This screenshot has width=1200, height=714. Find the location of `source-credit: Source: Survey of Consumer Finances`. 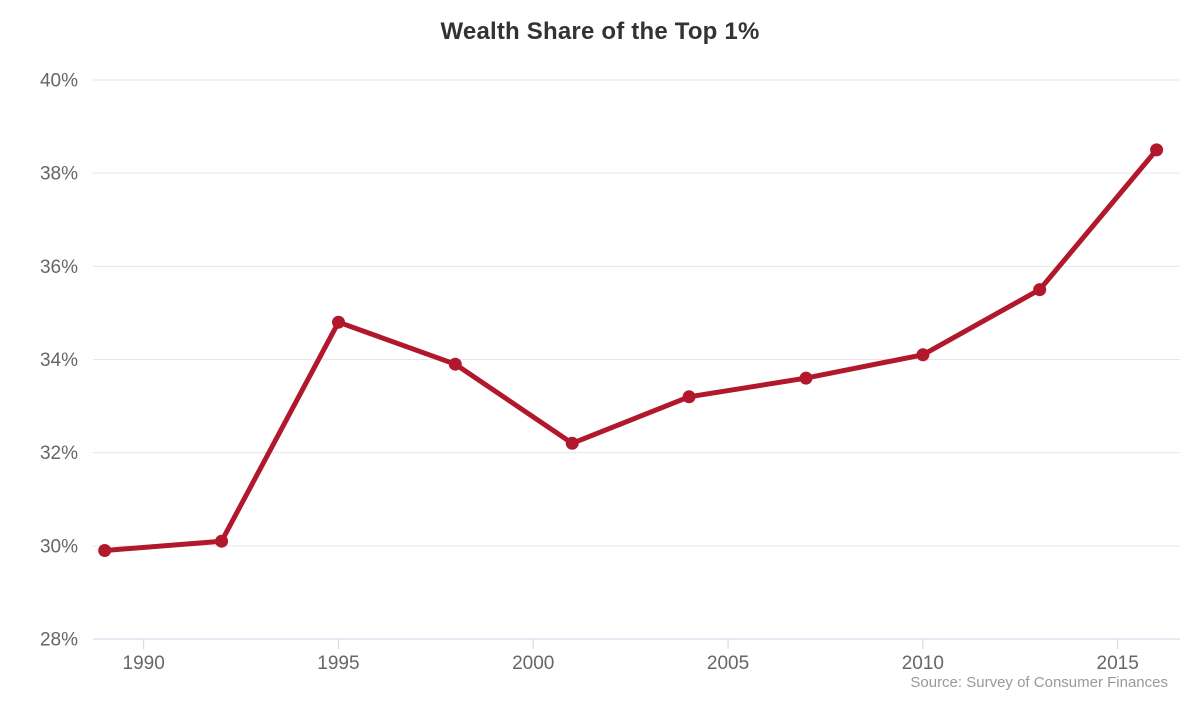

source-credit: Source: Survey of Consumer Finances is located at coordinates (1039, 682).